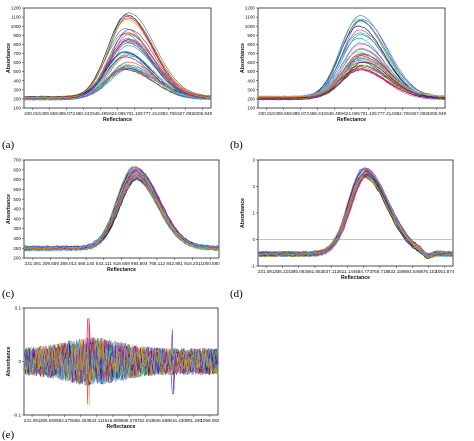 This screenshot has height=441, width=474. Describe the element at coordinates (253, 160) in the screenshot. I see `y-tick-label: 3` at that location.